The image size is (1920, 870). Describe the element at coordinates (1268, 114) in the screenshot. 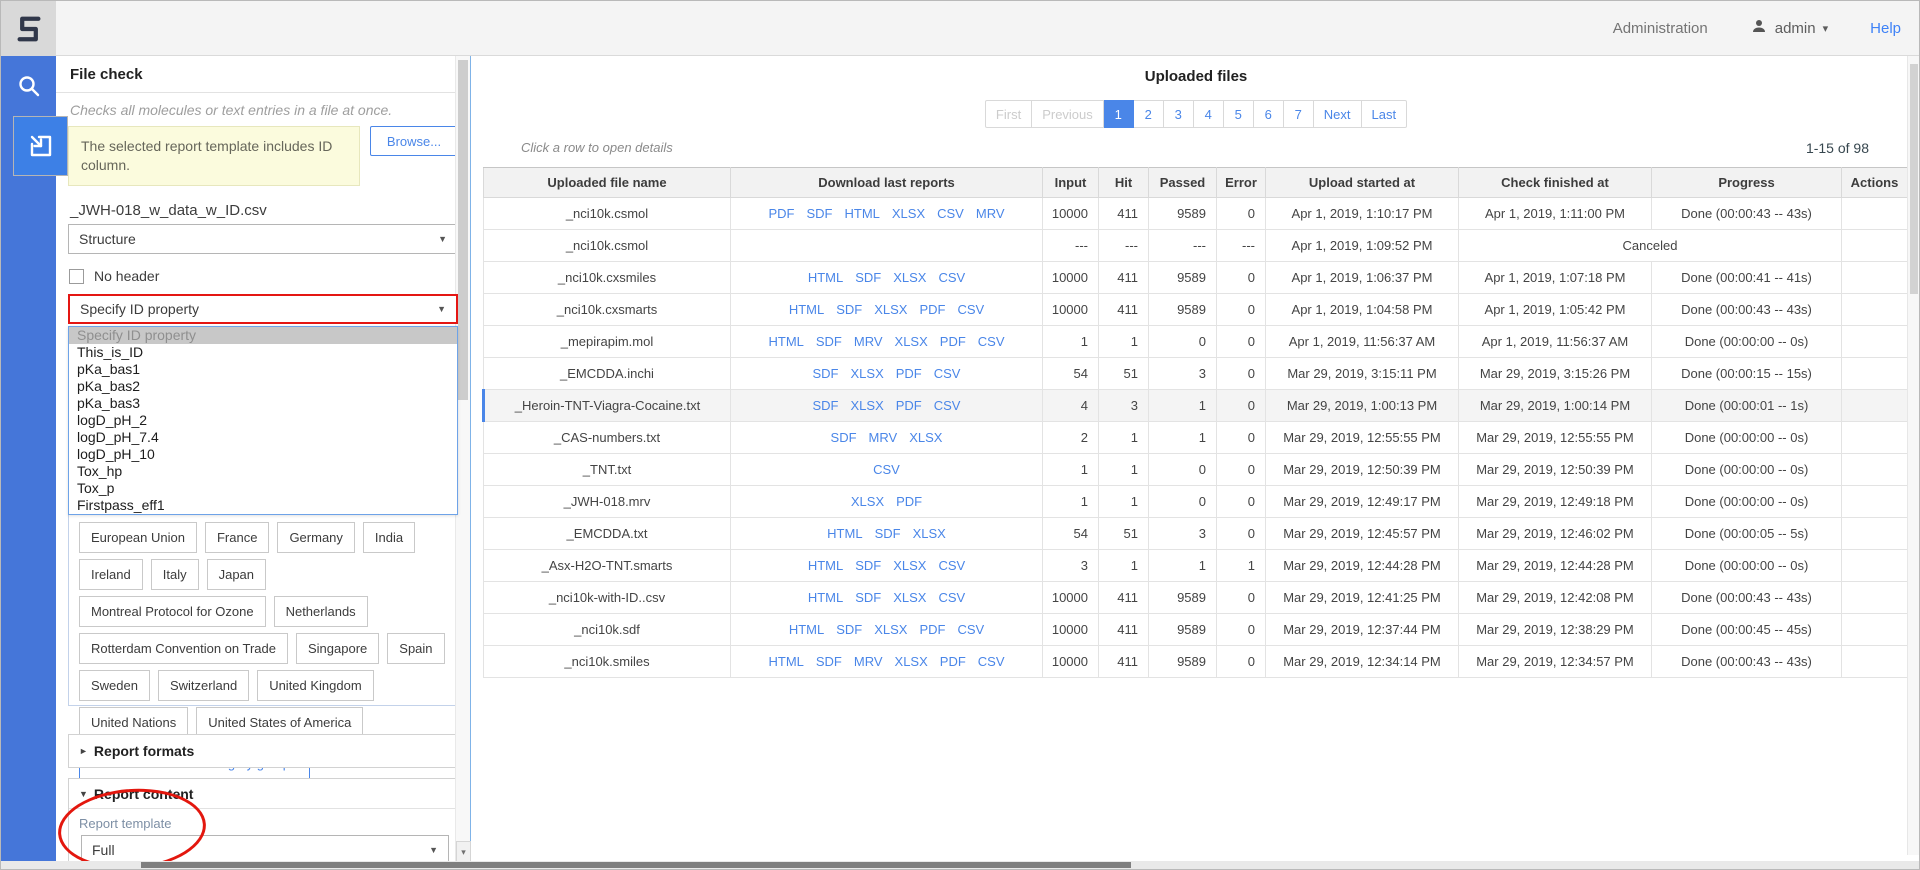

I see `page-number: 6` at that location.